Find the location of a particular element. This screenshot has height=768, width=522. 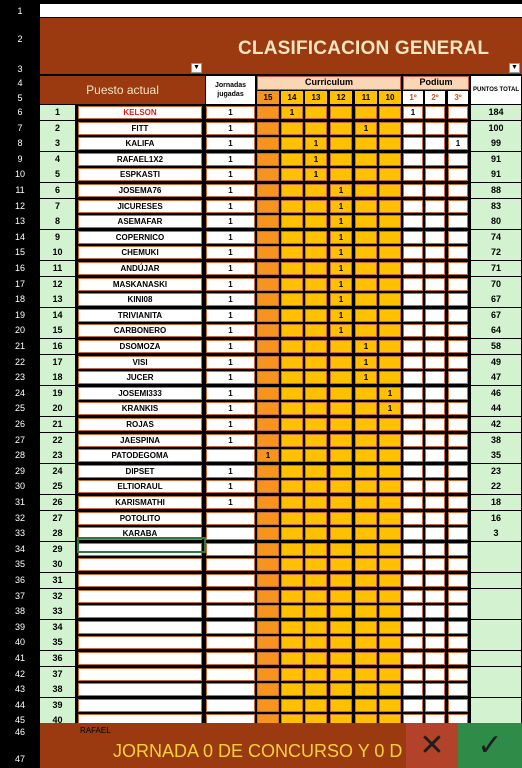

position-cell: 6 is located at coordinates (57, 190).